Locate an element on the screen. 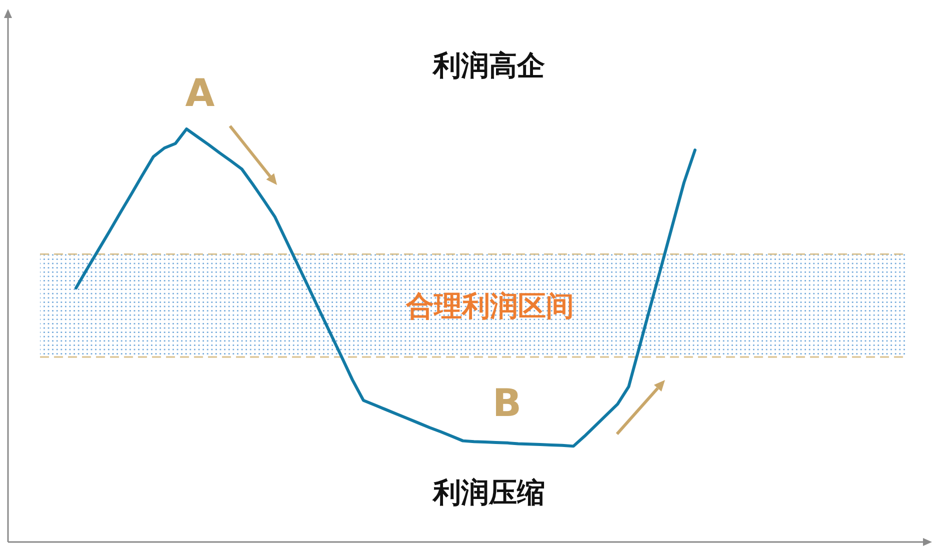 This screenshot has height=550, width=939. text: A is located at coordinates (200, 93).